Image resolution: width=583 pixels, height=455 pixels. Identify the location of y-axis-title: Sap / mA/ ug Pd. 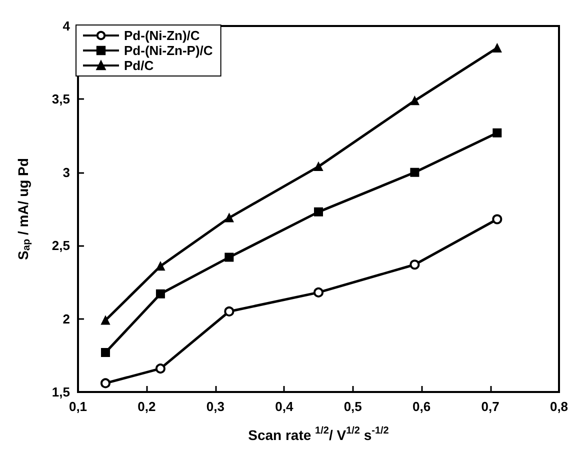
(23, 209).